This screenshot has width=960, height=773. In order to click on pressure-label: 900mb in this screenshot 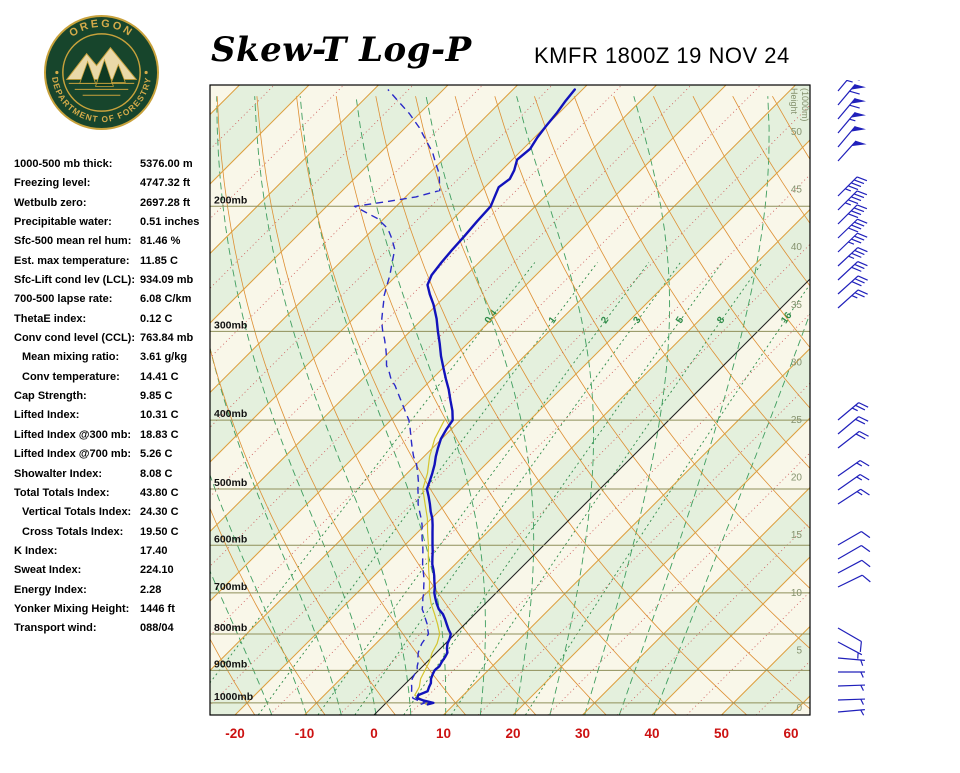, I will do `click(230, 664)`.